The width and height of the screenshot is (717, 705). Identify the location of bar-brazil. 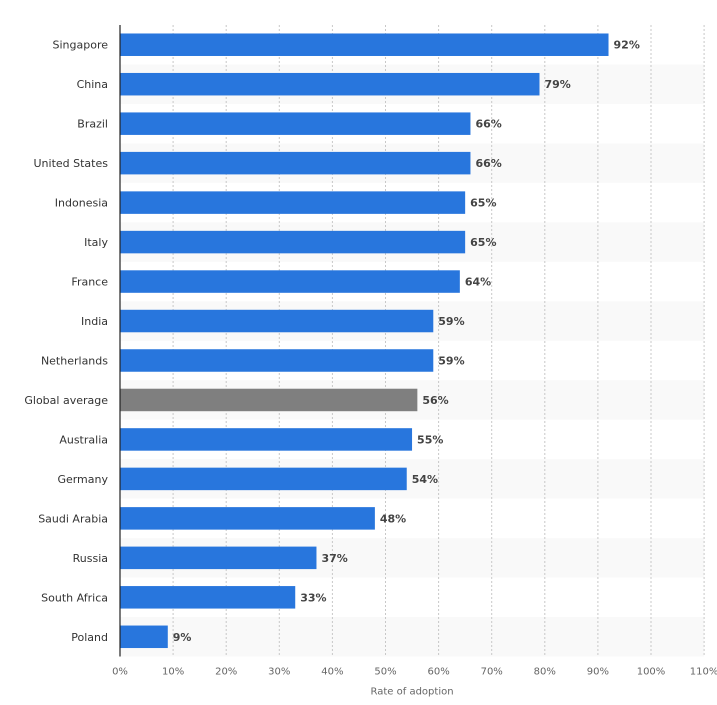
(295, 123).